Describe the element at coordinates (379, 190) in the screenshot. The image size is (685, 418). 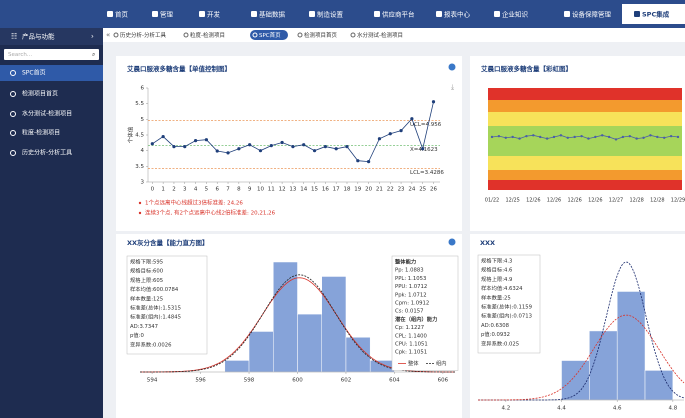
I see `x-tick-label: 21` at that location.